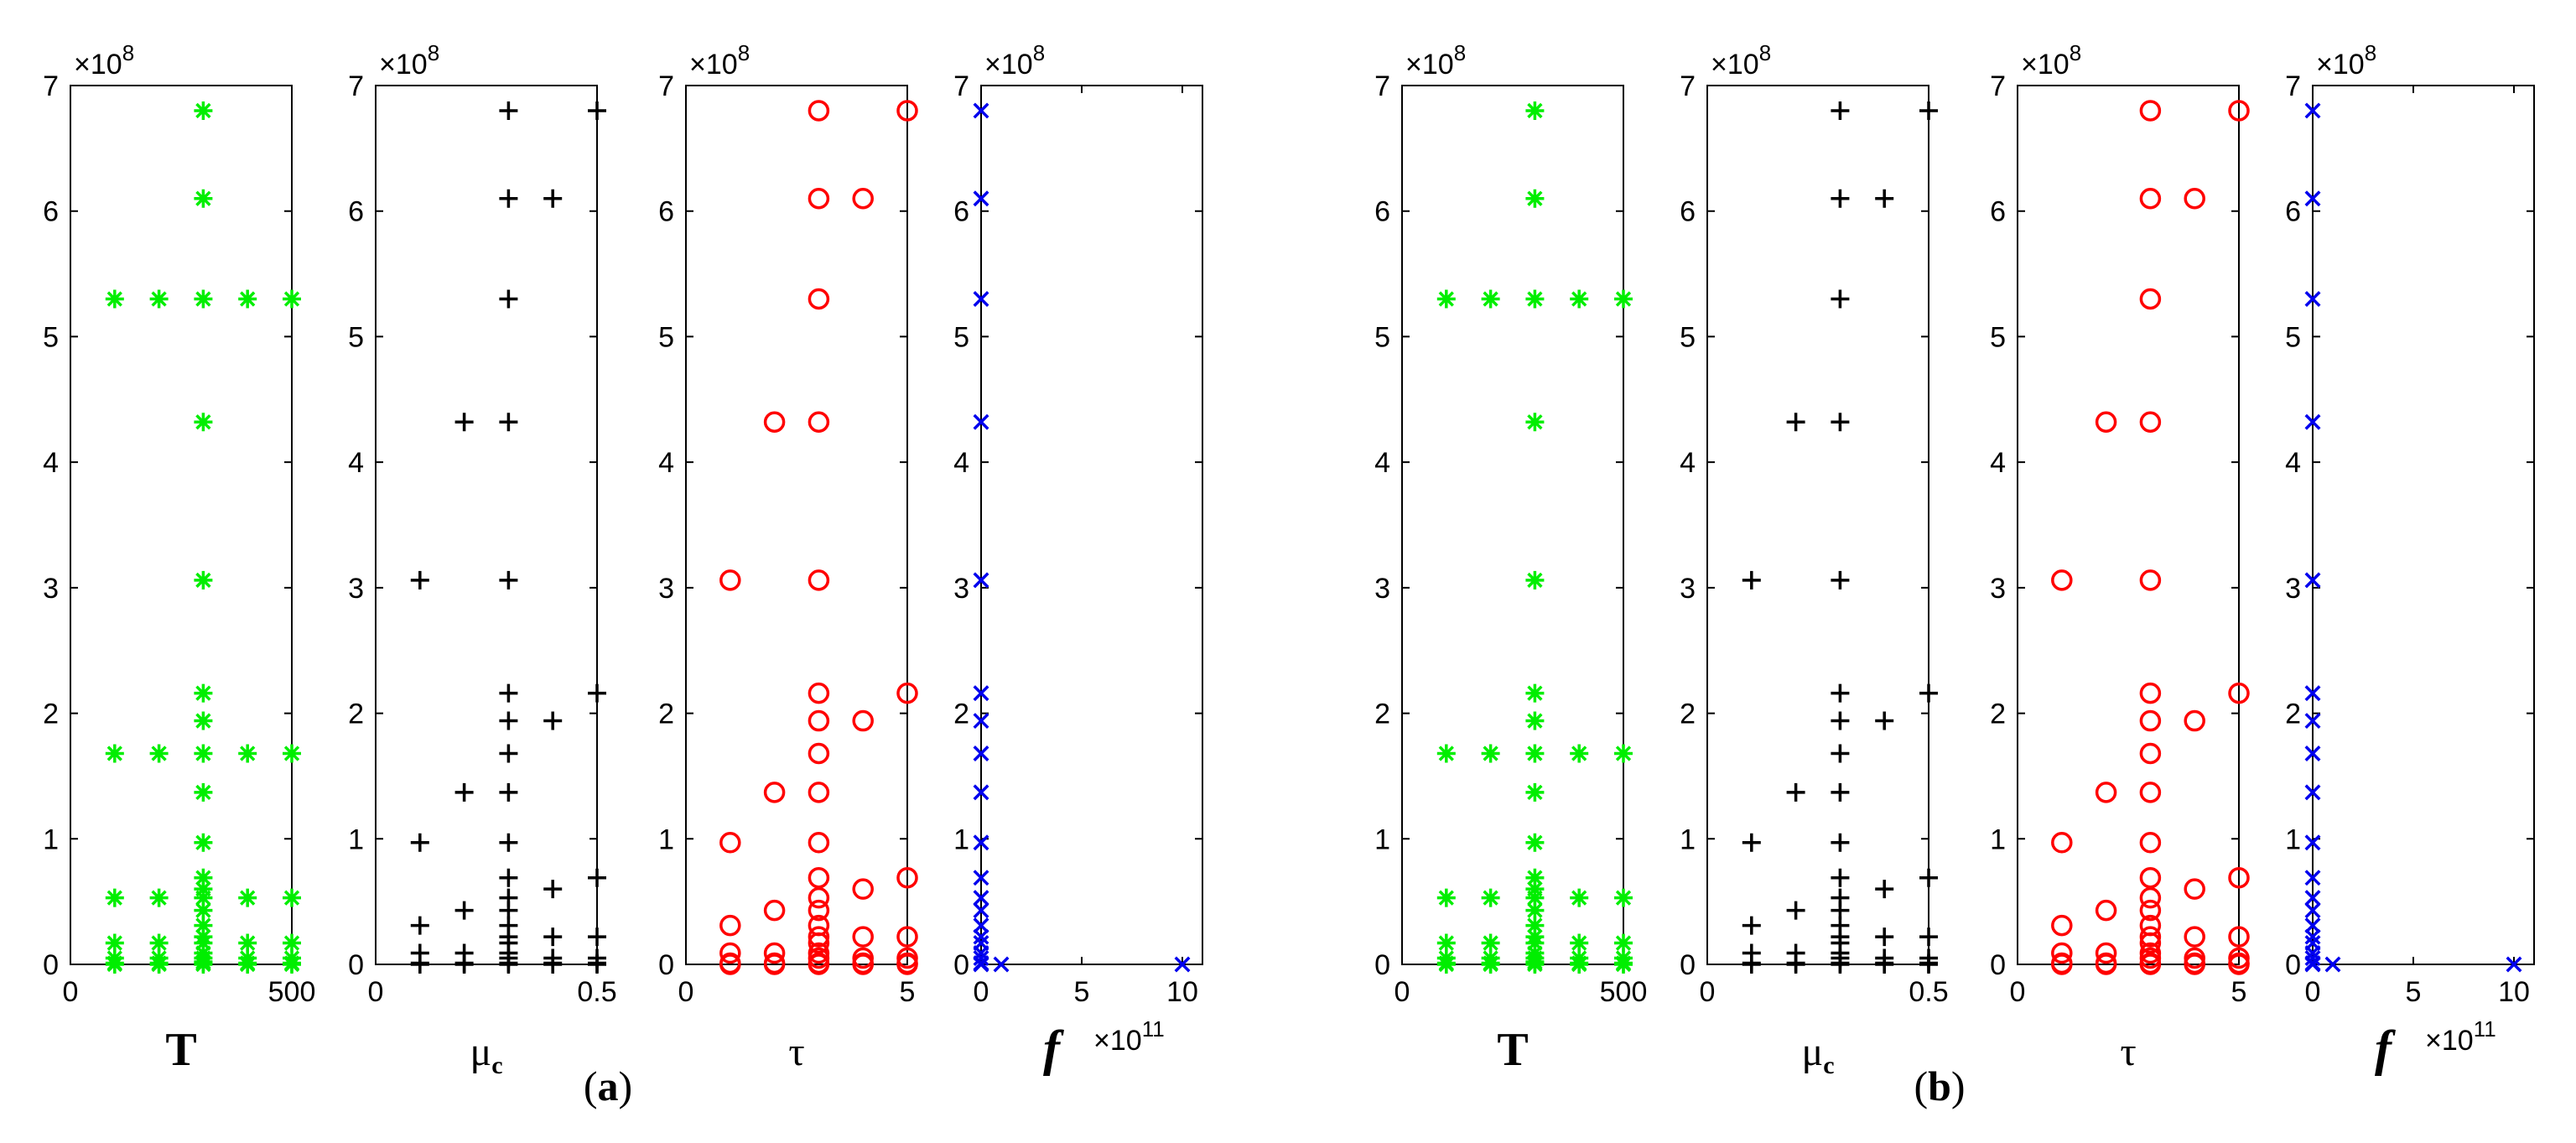 The width and height of the screenshot is (2576, 1143). What do you see at coordinates (608, 1085) in the screenshot?
I see `panel-label-a: (a)` at bounding box center [608, 1085].